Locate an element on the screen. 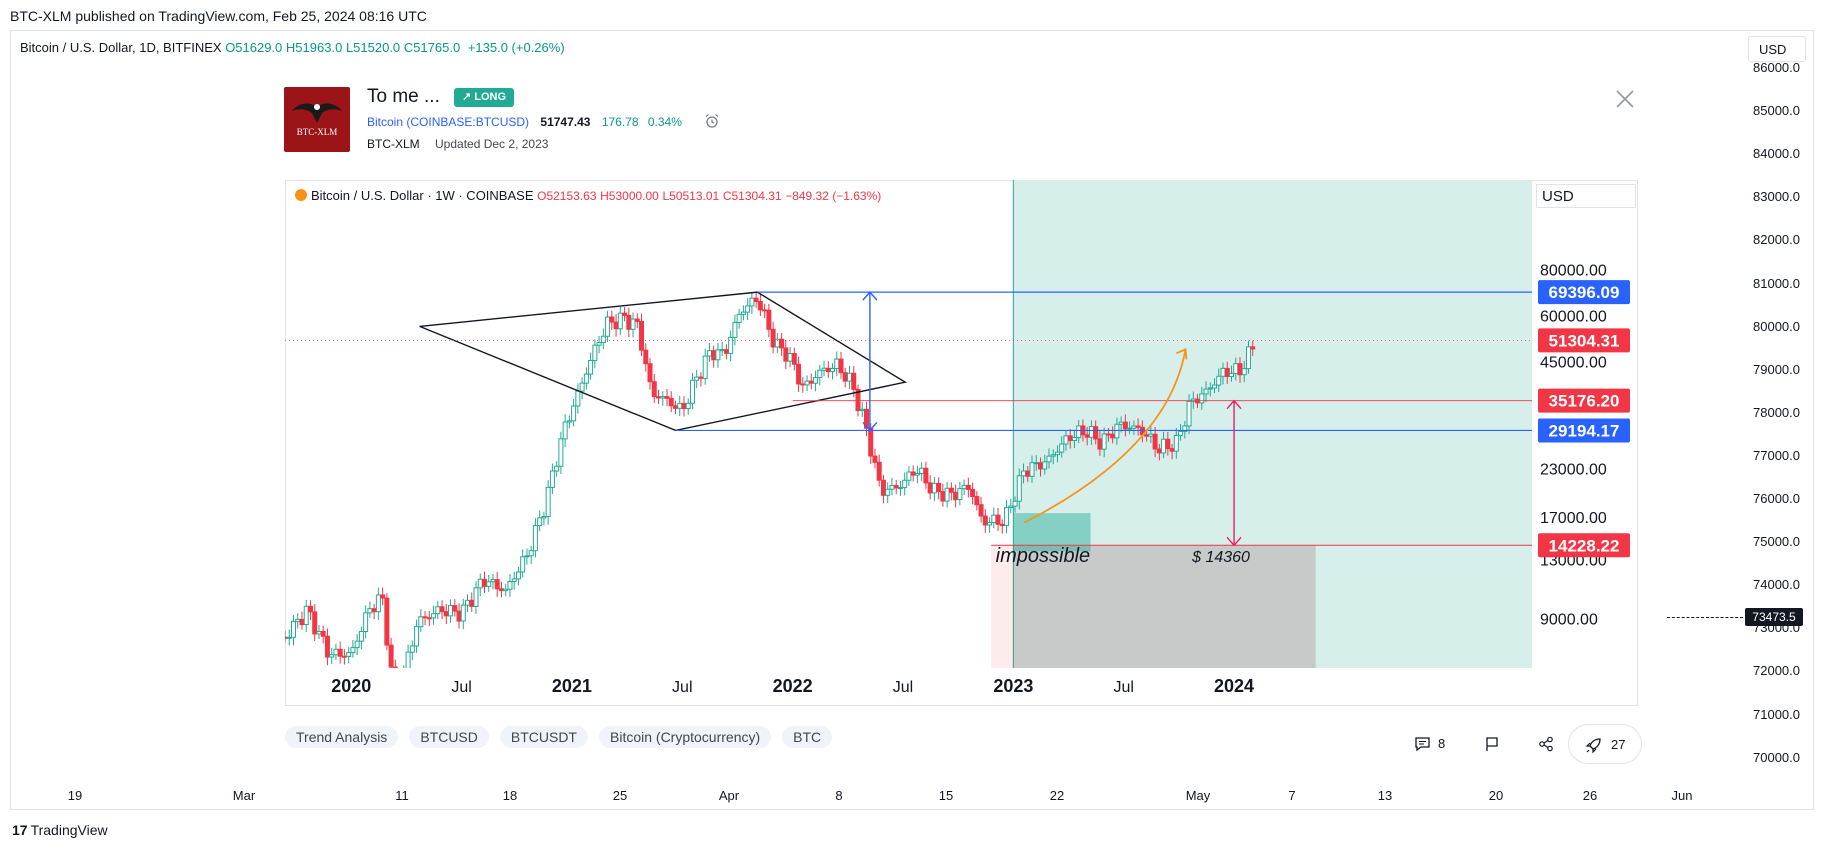 The width and height of the screenshot is (1824, 852). report-button is located at coordinates (1495, 744).